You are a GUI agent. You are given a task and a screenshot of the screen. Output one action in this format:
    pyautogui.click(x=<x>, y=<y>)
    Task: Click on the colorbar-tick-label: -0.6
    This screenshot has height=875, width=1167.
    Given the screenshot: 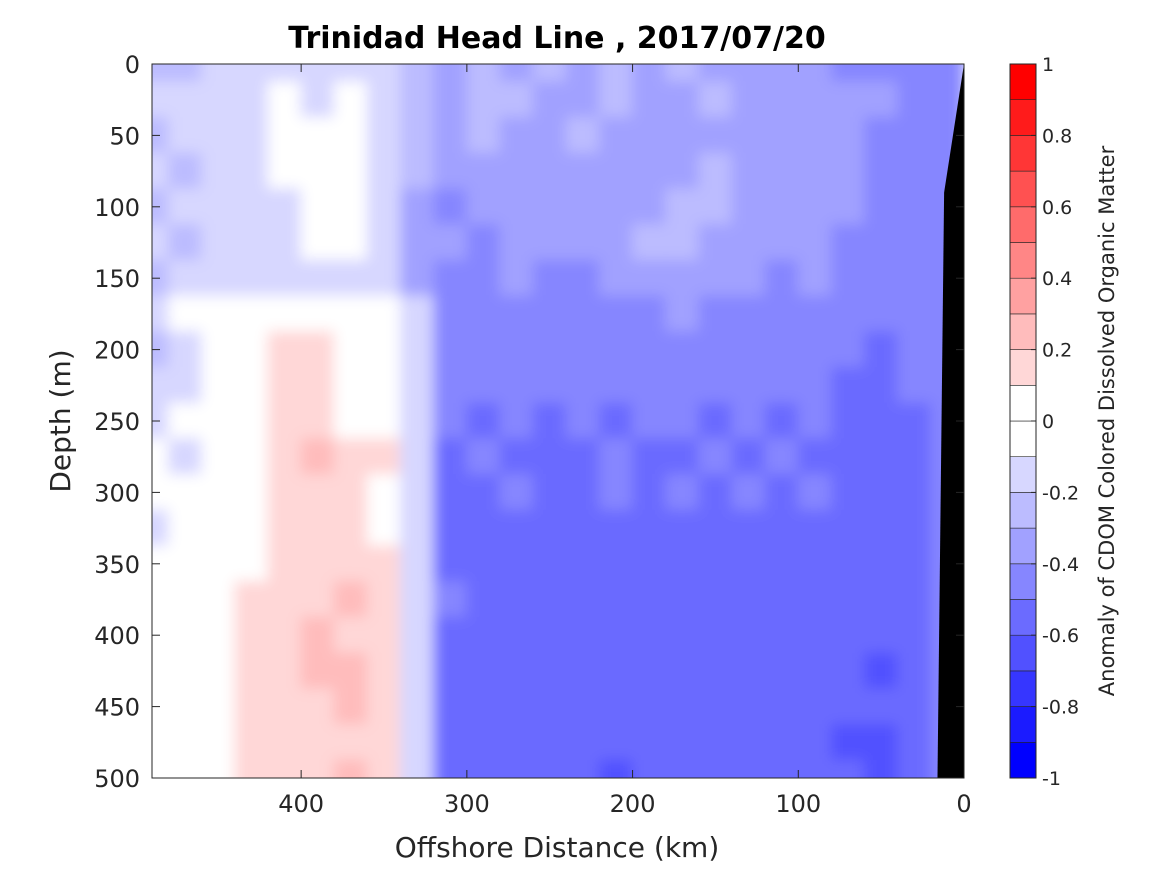 What is the action you would take?
    pyautogui.click(x=1060, y=636)
    